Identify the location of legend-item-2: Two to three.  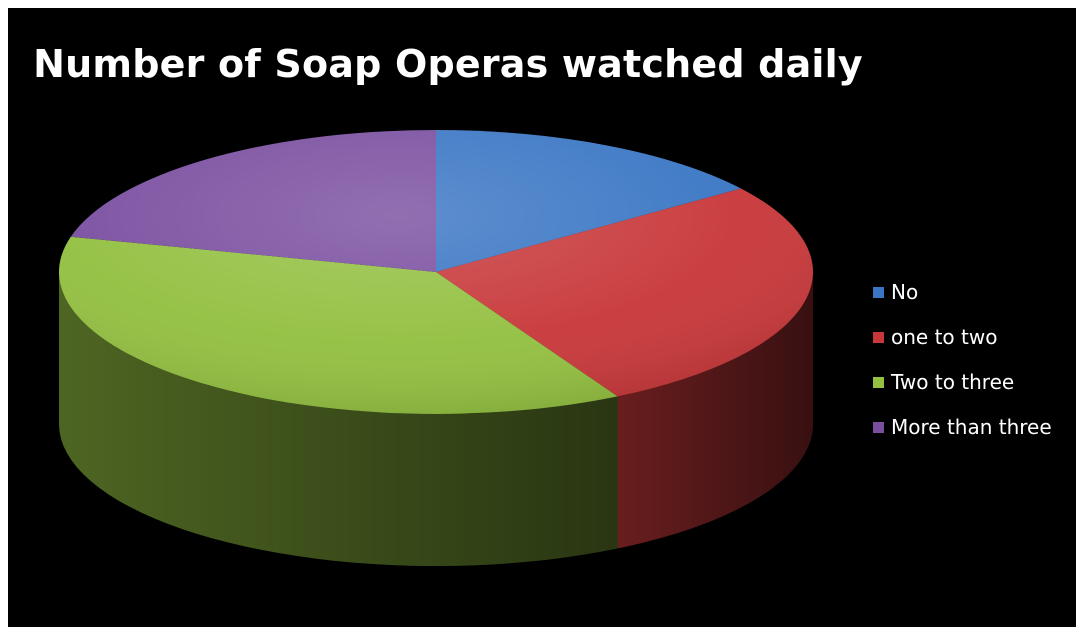
(973, 382).